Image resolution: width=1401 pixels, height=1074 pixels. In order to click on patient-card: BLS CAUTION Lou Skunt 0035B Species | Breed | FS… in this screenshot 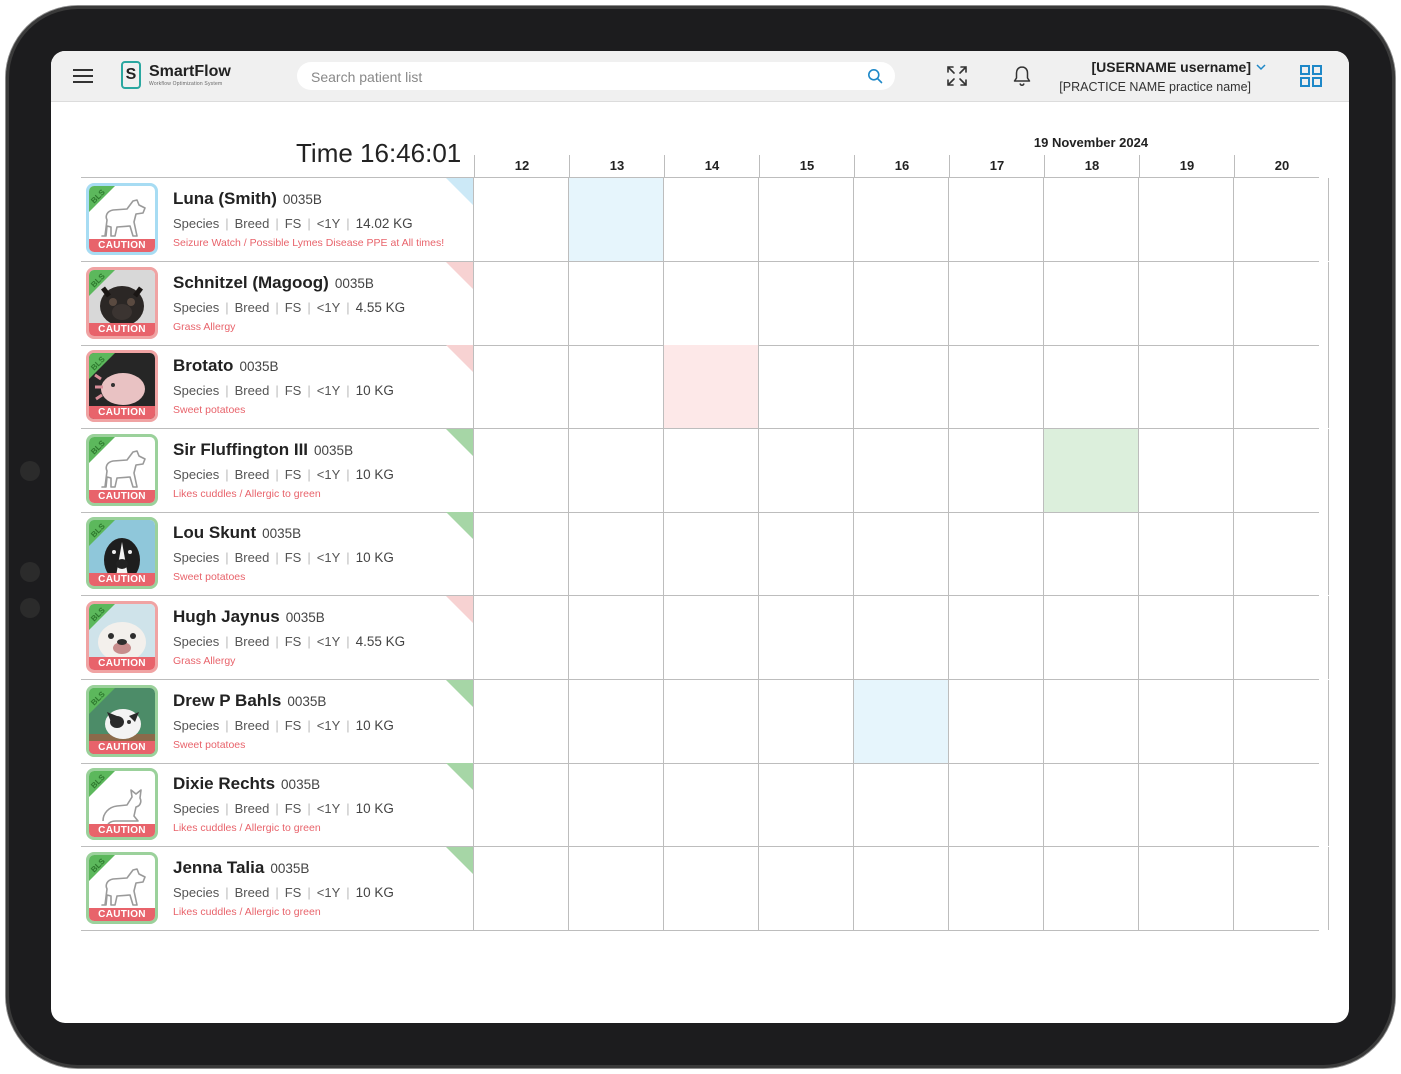, I will do `click(277, 554)`.